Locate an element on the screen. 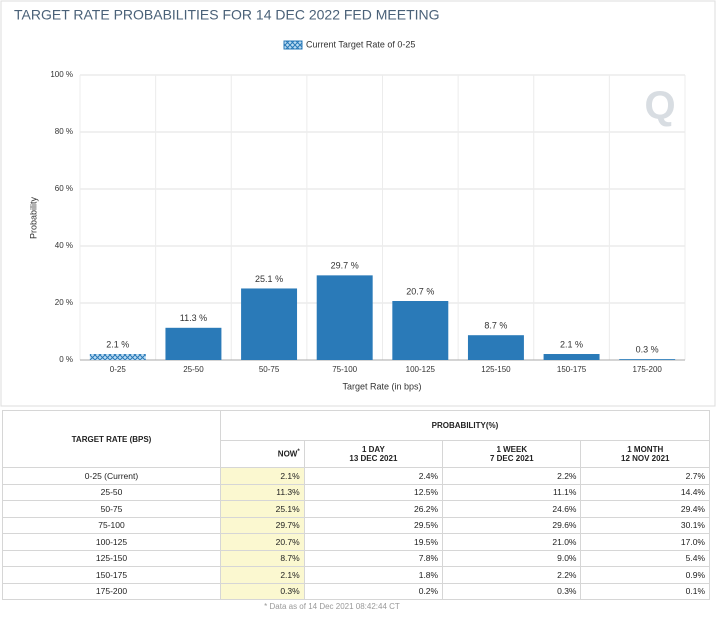 The image size is (717, 624). y-tick-label: 20 % is located at coordinates (64, 302).